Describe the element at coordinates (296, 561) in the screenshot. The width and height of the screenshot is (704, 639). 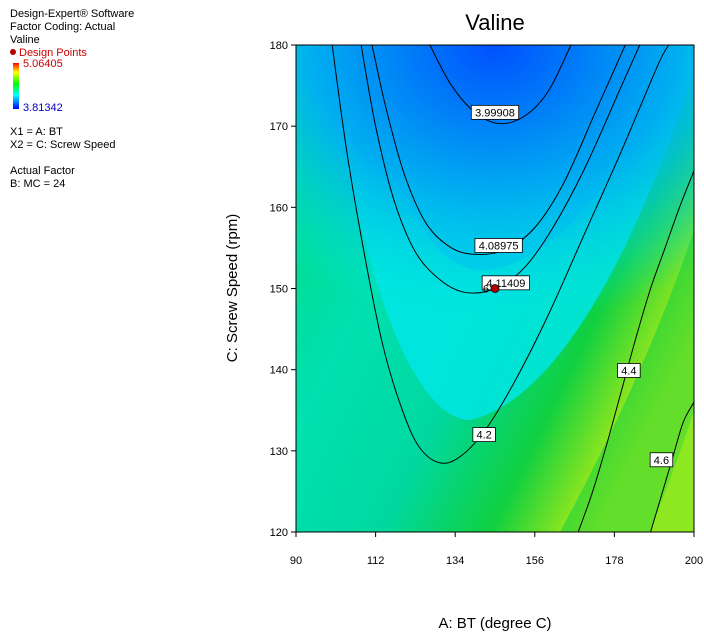
I see `x-tick-label: 90` at that location.